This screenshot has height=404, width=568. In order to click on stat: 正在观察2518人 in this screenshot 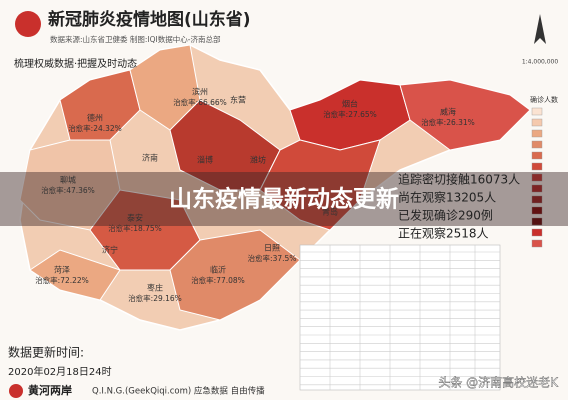, I will do `click(443, 234)`.